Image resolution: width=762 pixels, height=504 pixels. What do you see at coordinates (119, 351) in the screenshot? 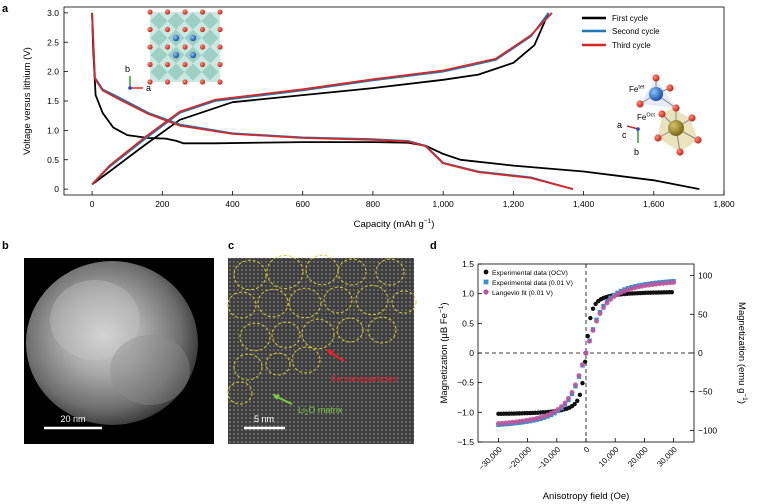
I see `micrograph-b: 20 nm` at bounding box center [119, 351].